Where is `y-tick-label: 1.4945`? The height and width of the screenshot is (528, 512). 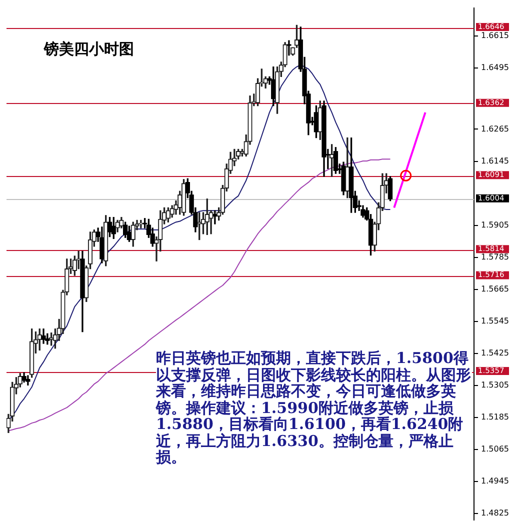 y-tick-label: 1.4945 is located at coordinates (495, 481).